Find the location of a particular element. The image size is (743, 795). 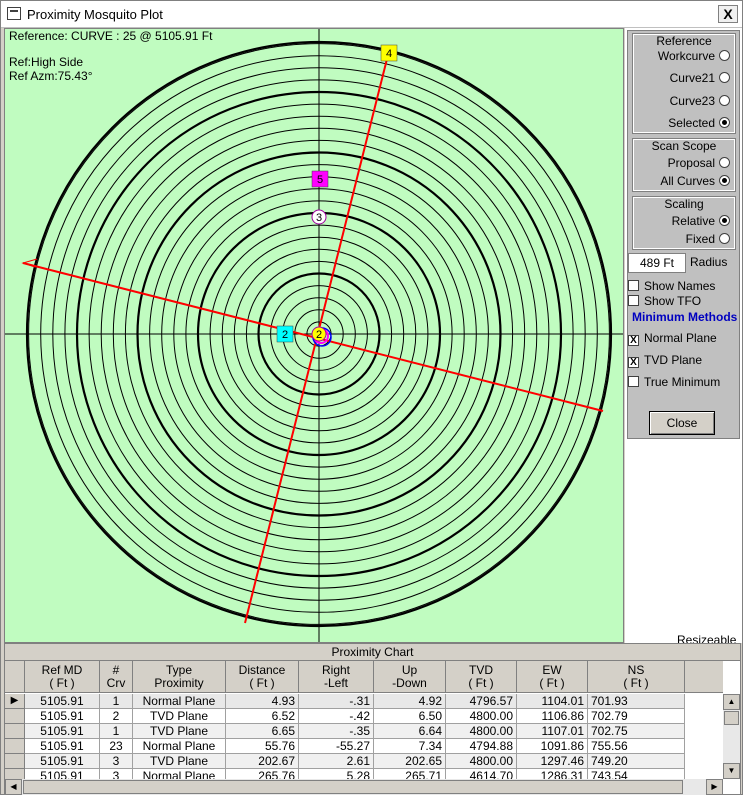

scroll-right-button: ▶ is located at coordinates (714, 787).